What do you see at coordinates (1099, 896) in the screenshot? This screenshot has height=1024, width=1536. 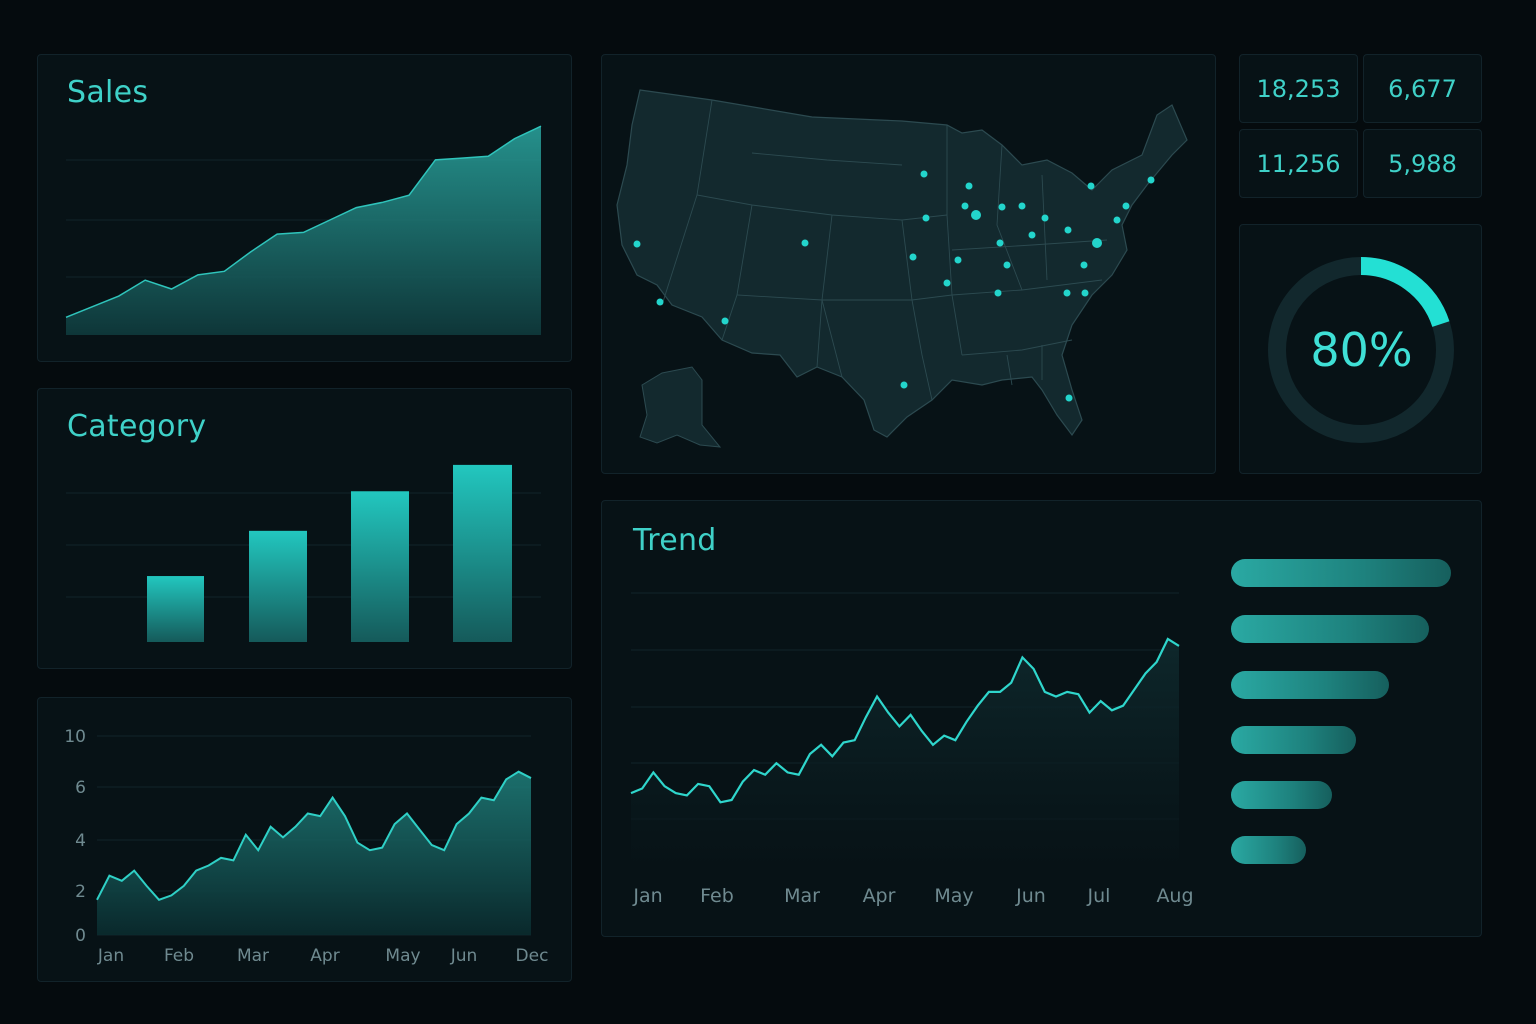 I see `x-tick-label: Jul` at bounding box center [1099, 896].